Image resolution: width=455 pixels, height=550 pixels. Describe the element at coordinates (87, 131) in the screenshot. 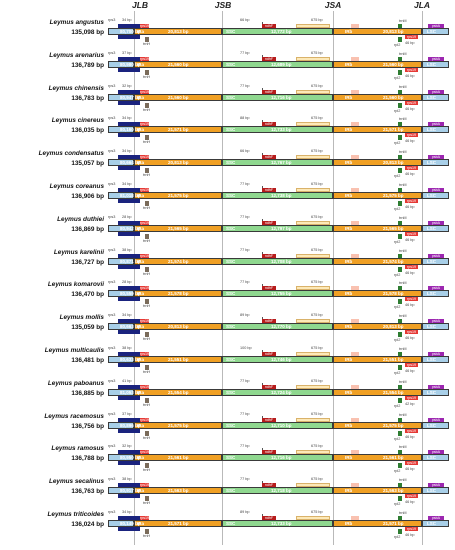

I see `genome-size: 136,035 bp` at that location.